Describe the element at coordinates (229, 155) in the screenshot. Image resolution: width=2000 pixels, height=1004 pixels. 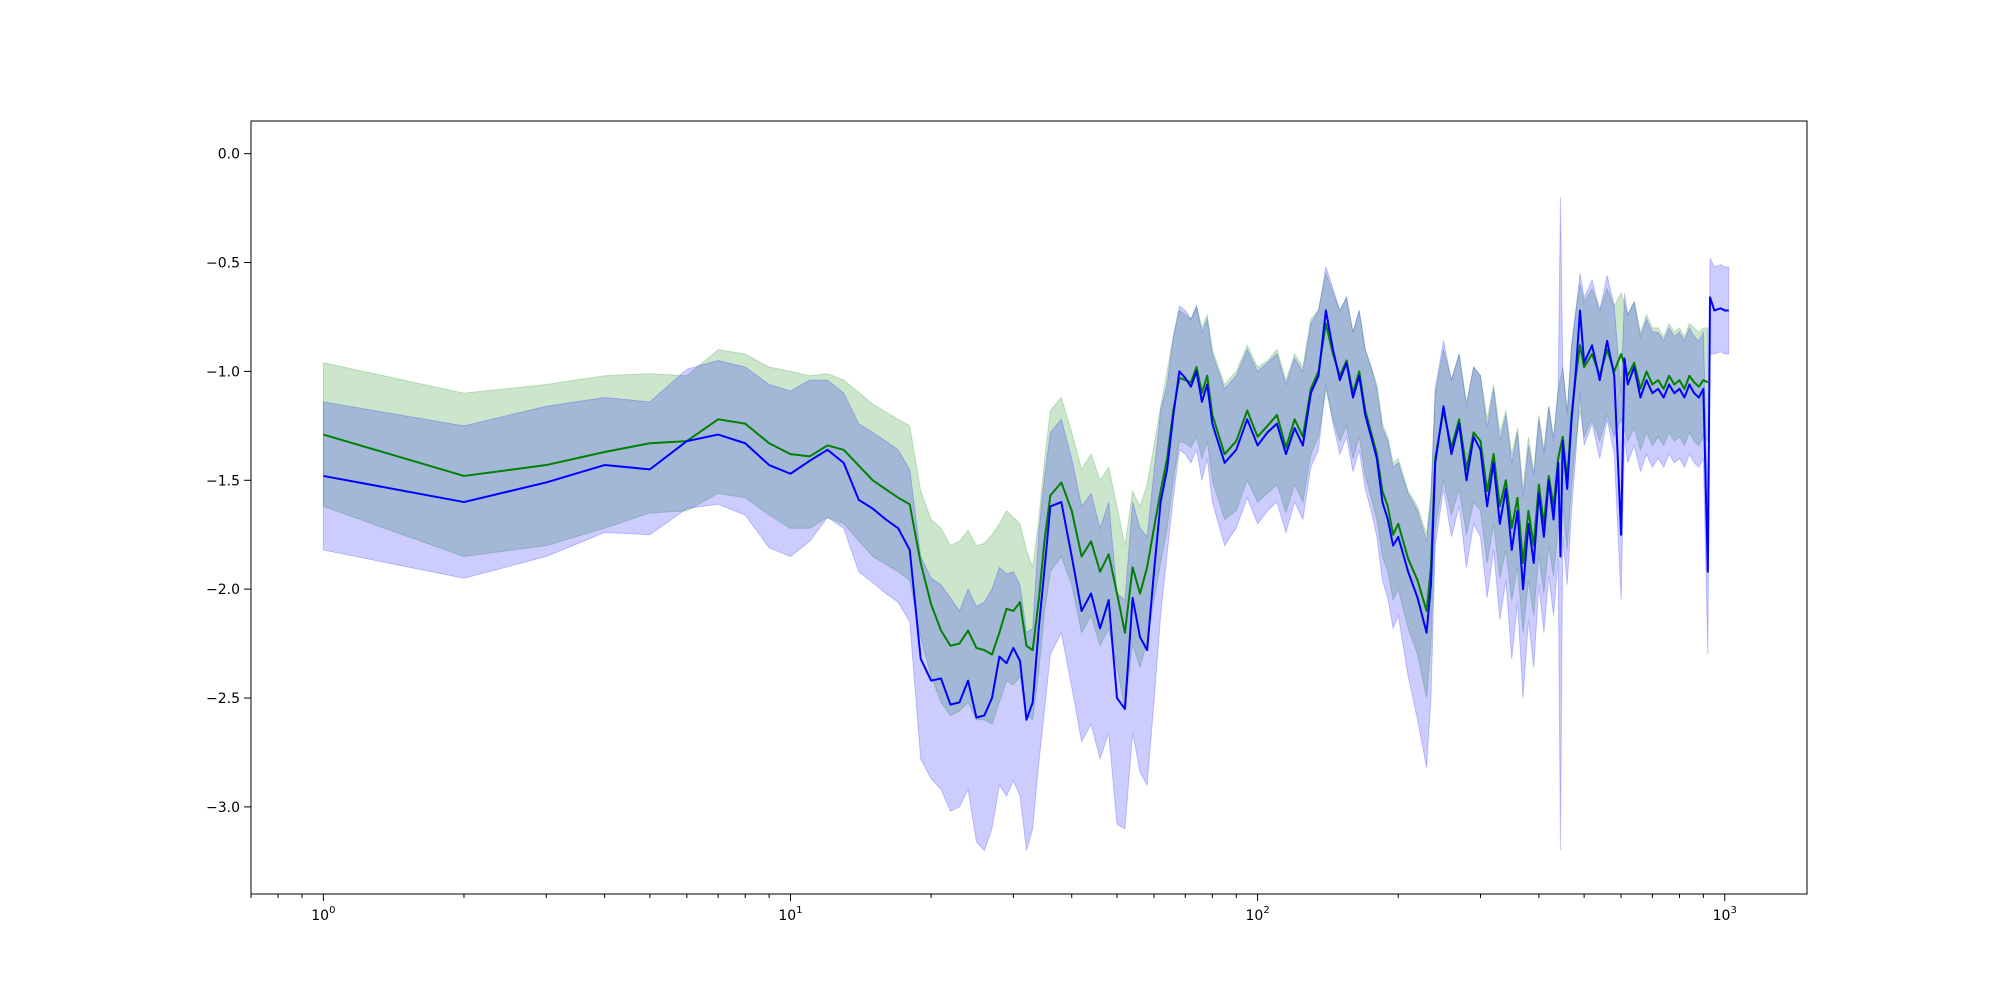
I see `y-tick-label-0: 0.0` at that location.